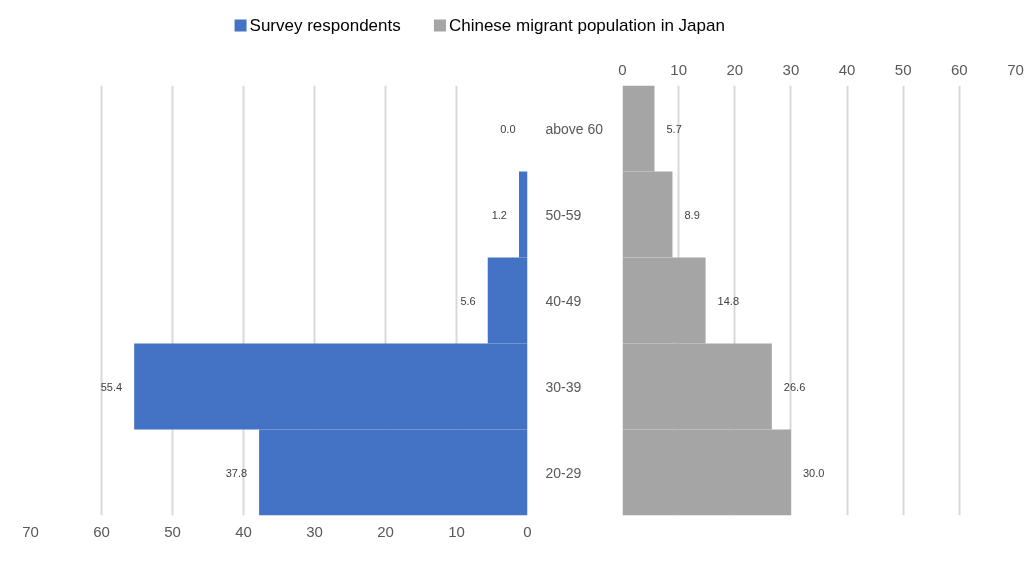 Image resolution: width=1028 pixels, height=563 pixels. I want to click on y-tick-label: 50-59, so click(563, 214).